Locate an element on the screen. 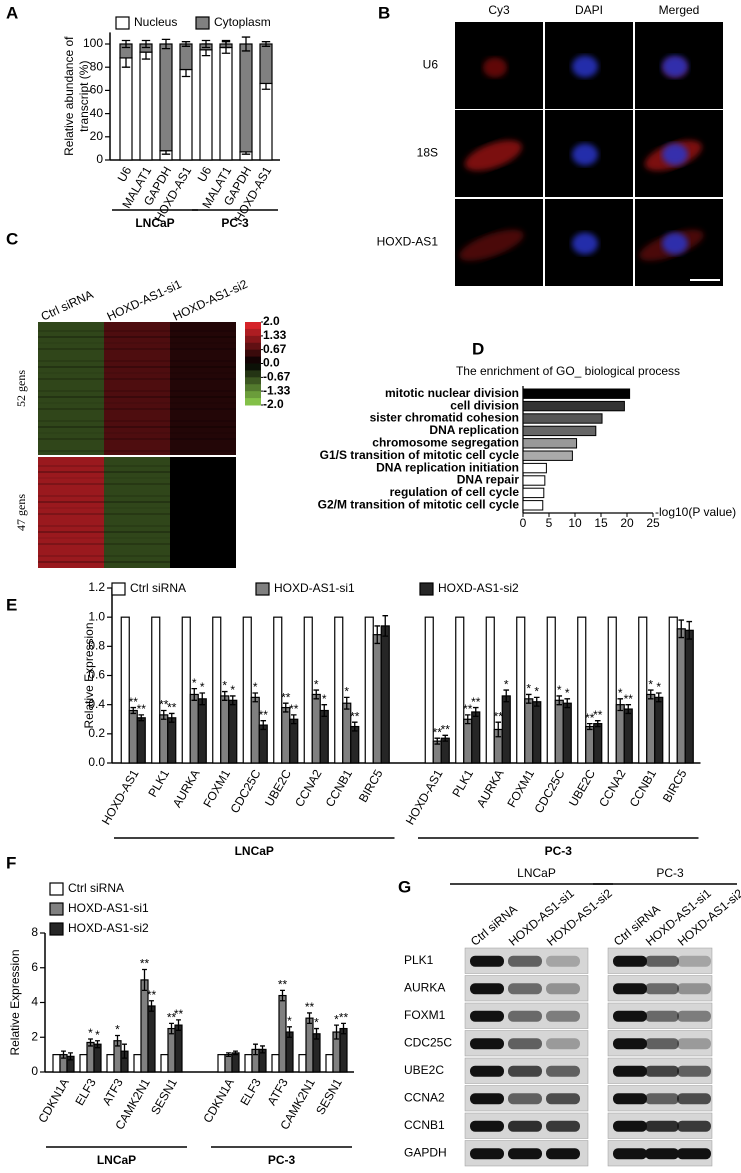 This screenshot has height=1173, width=741. x-tick-label: U6 is located at coordinates (125, 174).